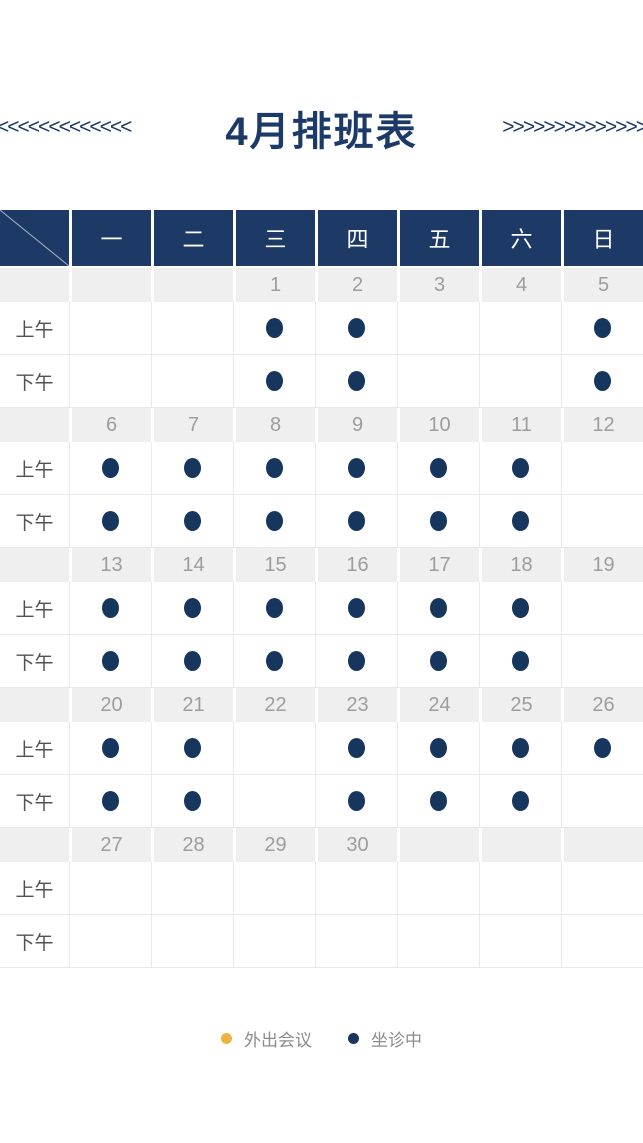 The image size is (643, 1143). Describe the element at coordinates (111, 565) in the screenshot. I see `date-cell: 13` at that location.